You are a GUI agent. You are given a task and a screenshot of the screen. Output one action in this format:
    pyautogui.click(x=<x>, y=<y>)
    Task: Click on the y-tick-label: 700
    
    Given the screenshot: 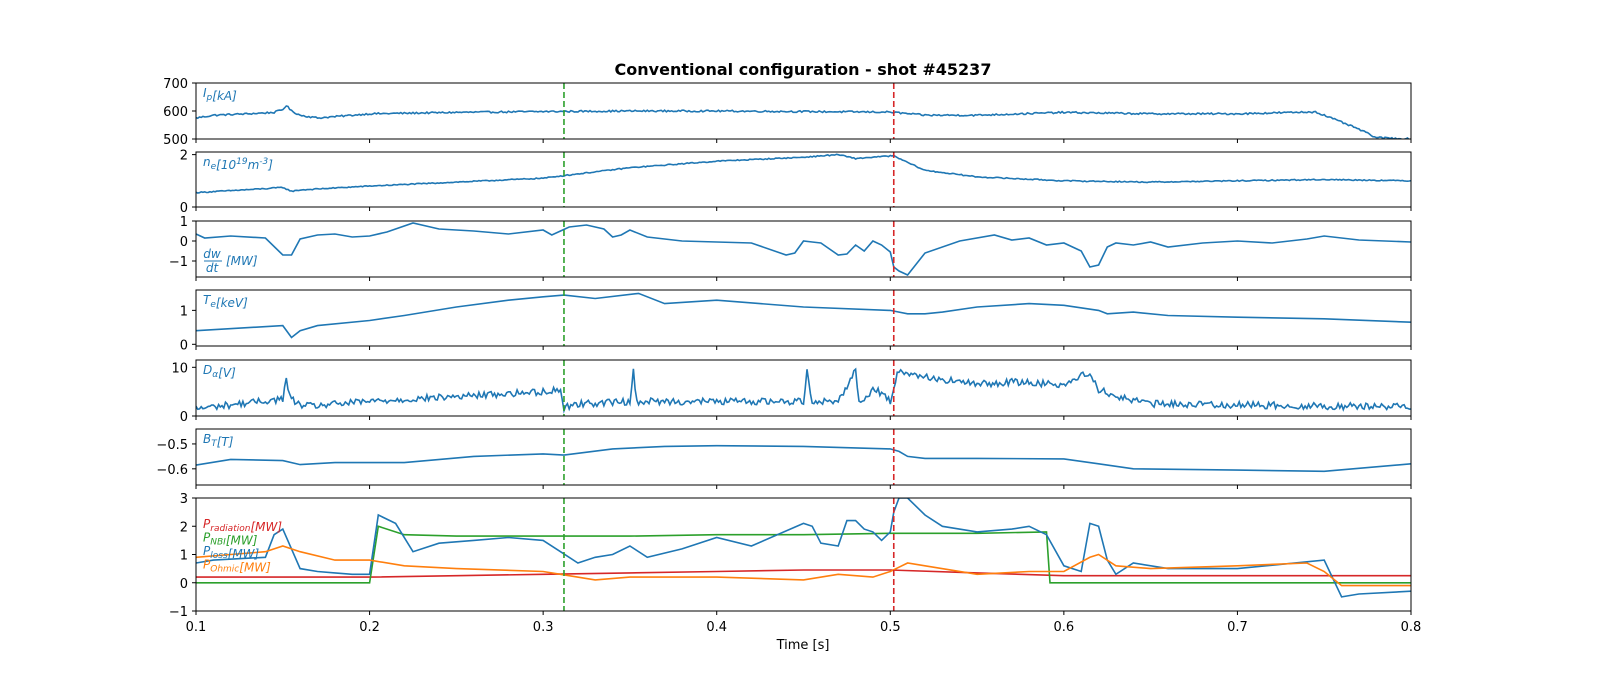 What is the action you would take?
    pyautogui.click(x=175, y=84)
    